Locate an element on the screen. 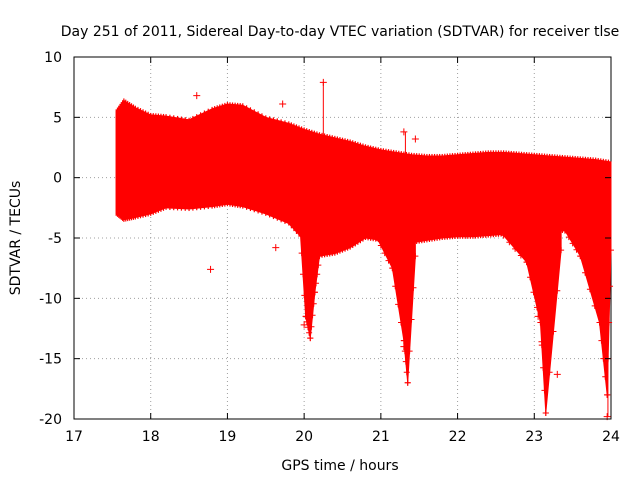  y-tick-label: -5 is located at coordinates (55, 239).